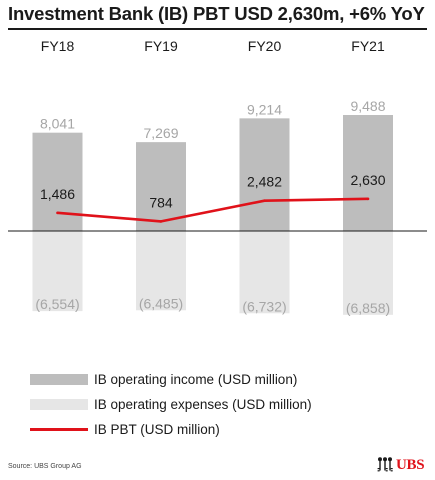 The image size is (435, 480). I want to click on expense-label-fy19: (6,485), so click(161, 303).